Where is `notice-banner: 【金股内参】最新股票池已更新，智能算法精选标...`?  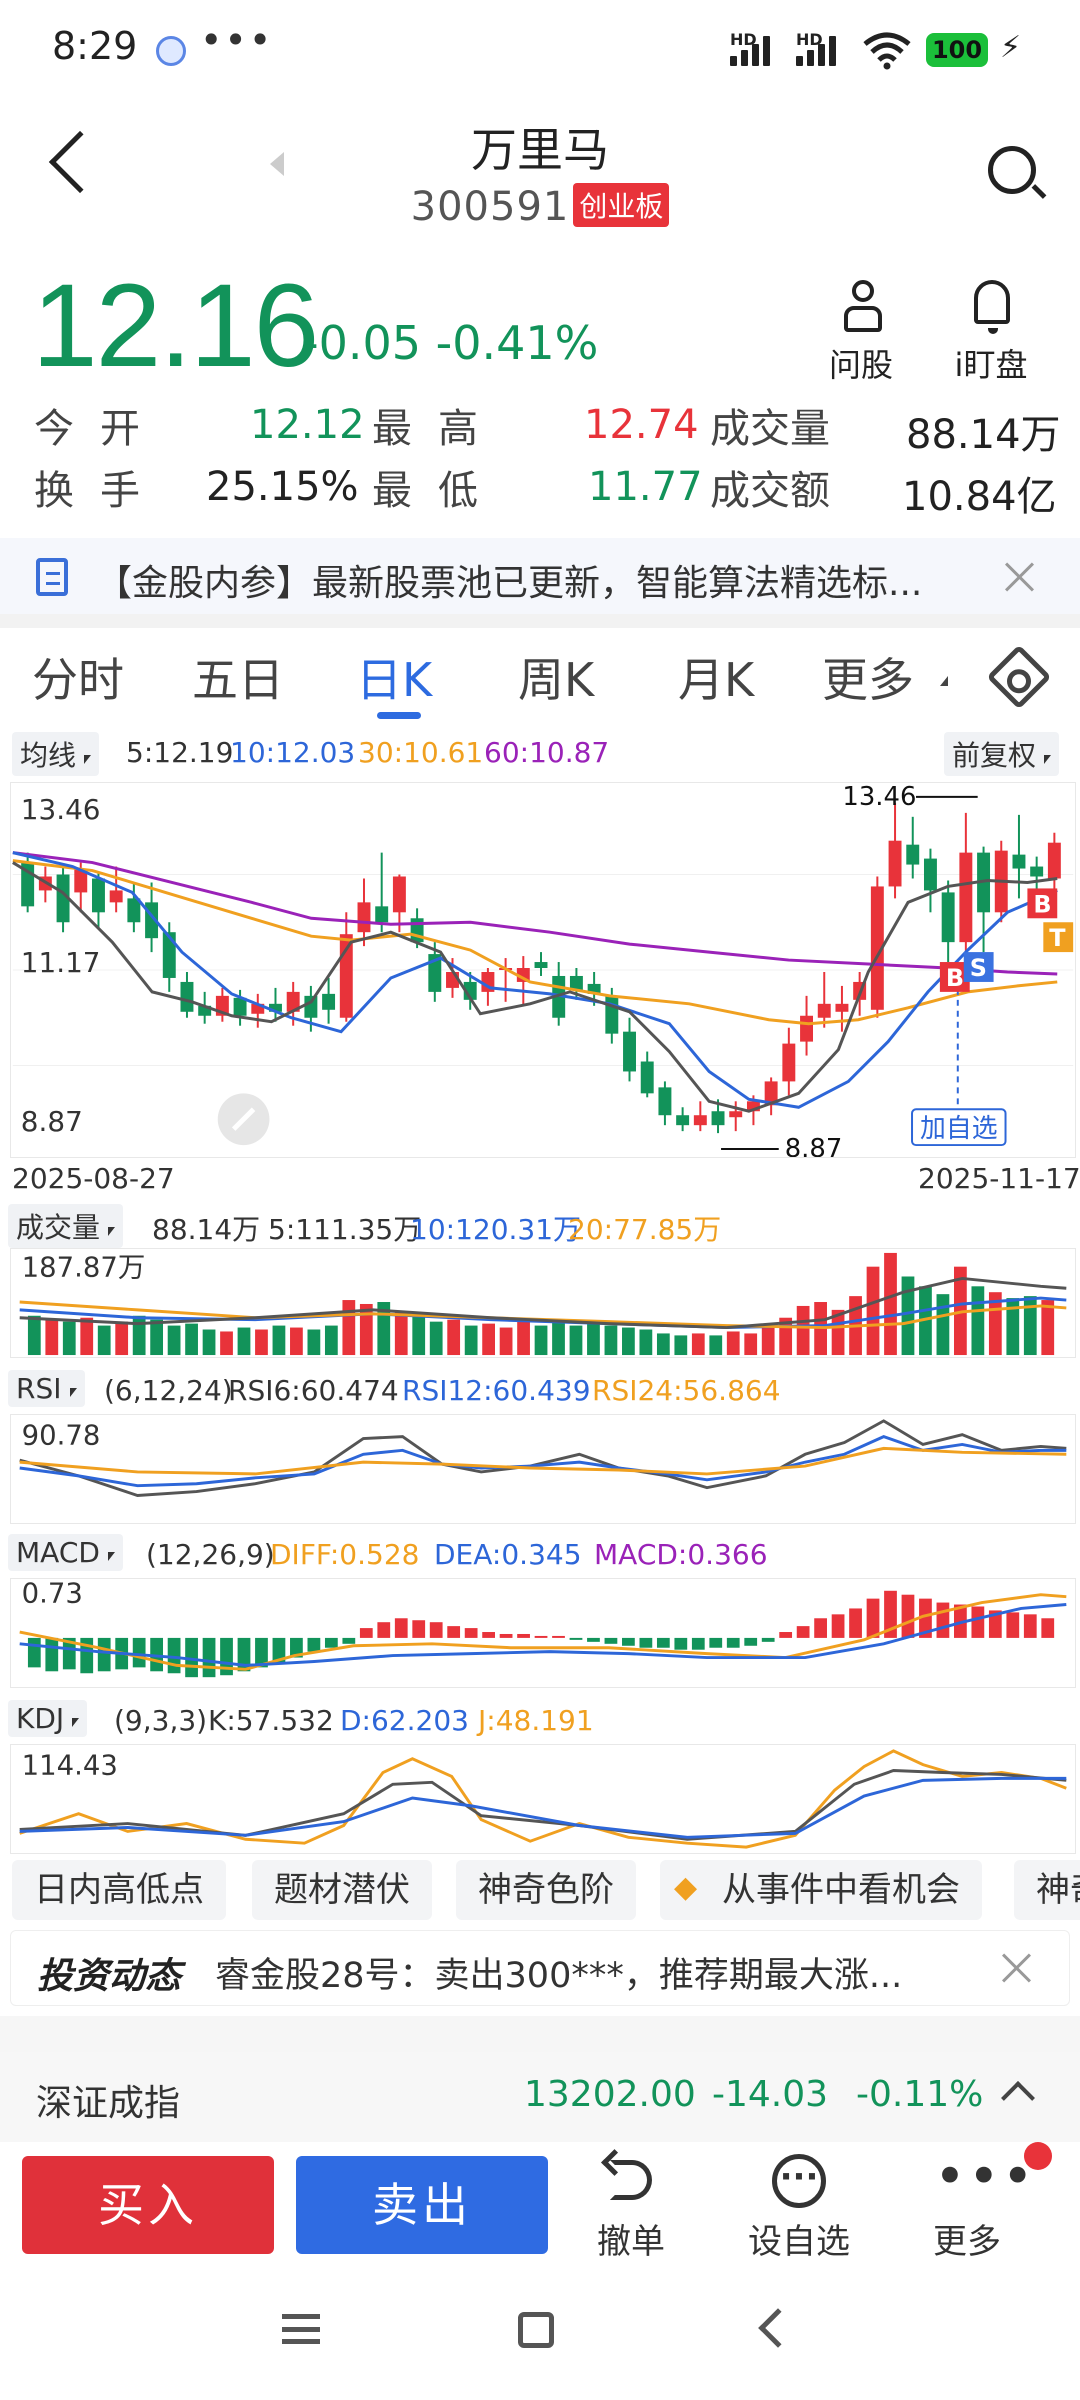
notice-banner: 【金股内参】最新股票池已更新，智能算法精选标... is located at coordinates (540, 576).